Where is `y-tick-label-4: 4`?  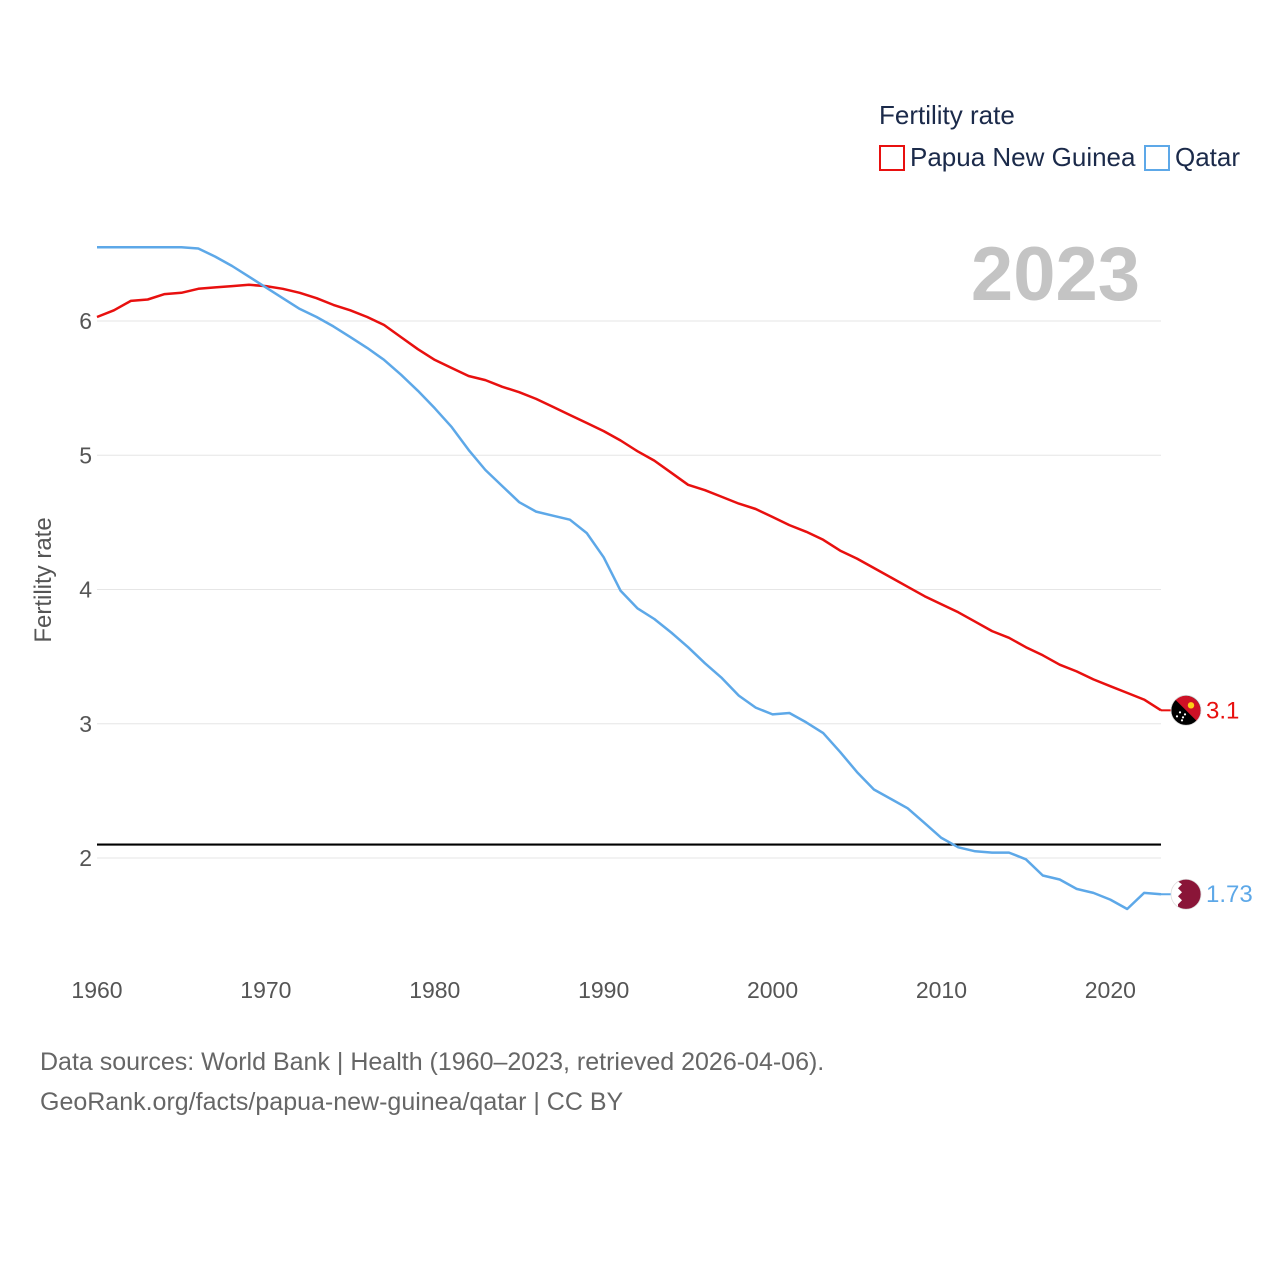 y-tick-label-4: 4 is located at coordinates (85, 590).